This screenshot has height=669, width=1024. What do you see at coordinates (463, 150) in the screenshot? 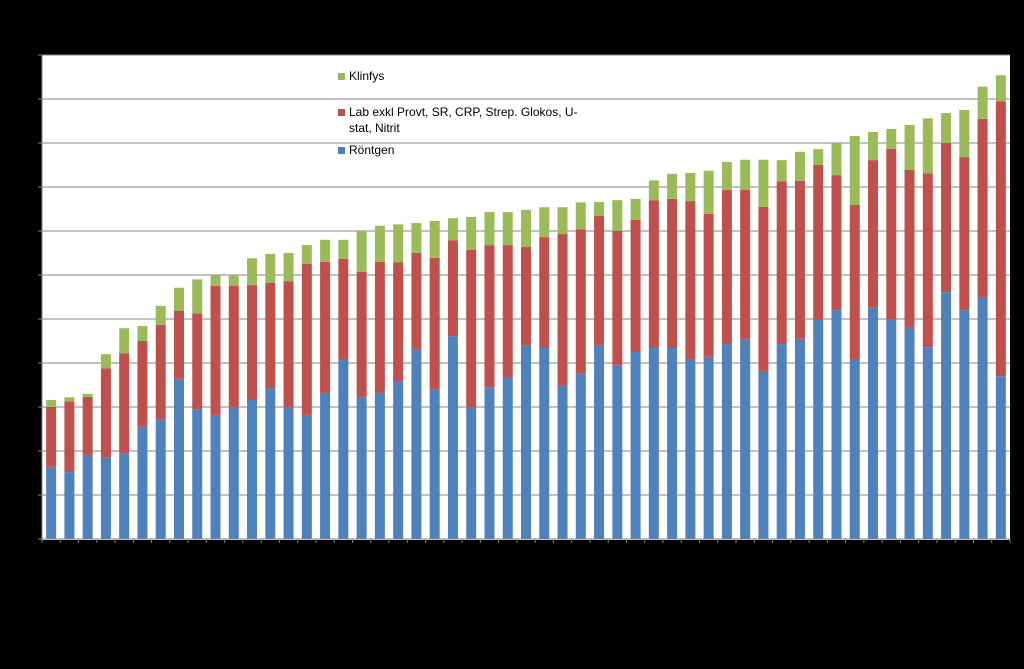
I see `legend-item: Röntgen` at bounding box center [463, 150].